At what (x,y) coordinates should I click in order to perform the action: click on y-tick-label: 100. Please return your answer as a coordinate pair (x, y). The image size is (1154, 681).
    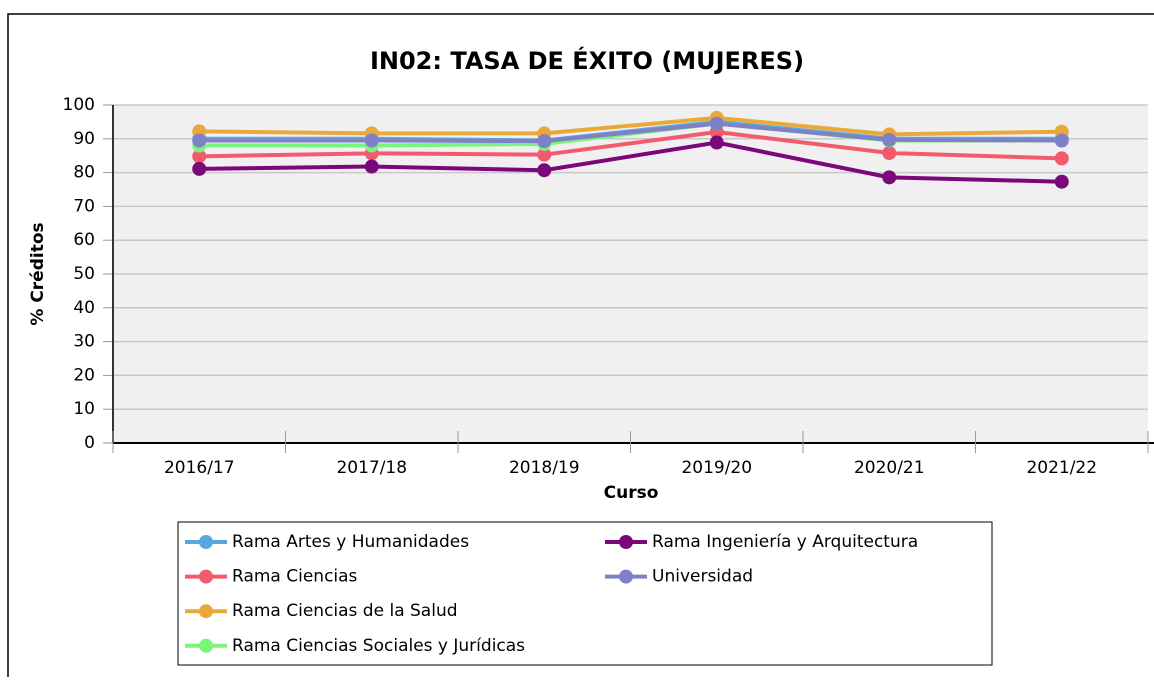
    Looking at the image, I should click on (79, 105).